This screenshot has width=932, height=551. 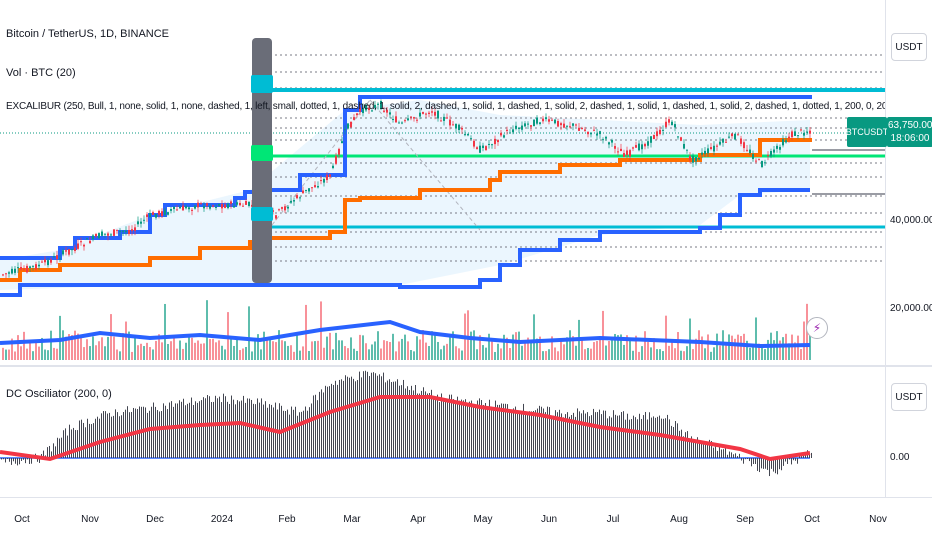 What do you see at coordinates (88, 34) in the screenshot?
I see `symbol-legend: Bitcoin / TetherUS, 1D, BINANCE` at bounding box center [88, 34].